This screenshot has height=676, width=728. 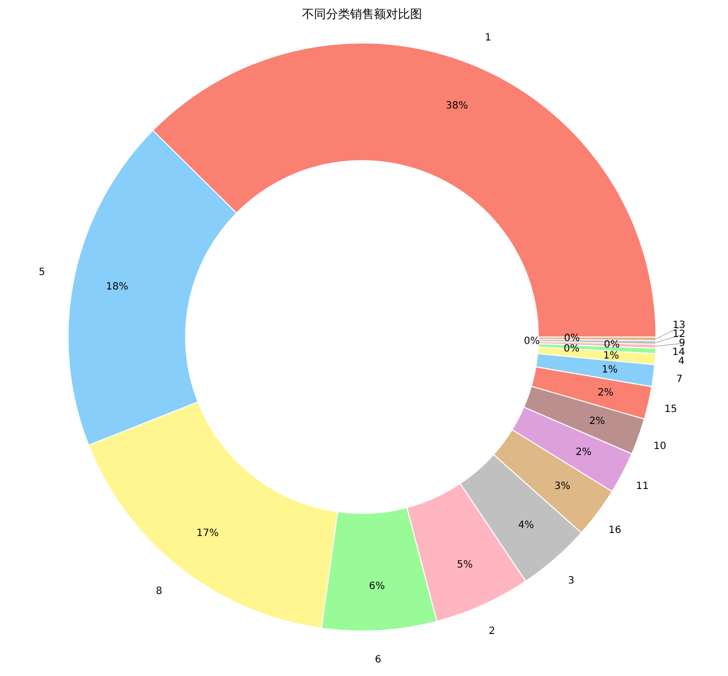 What do you see at coordinates (682, 343) in the screenshot?
I see `slice-label: 9` at bounding box center [682, 343].